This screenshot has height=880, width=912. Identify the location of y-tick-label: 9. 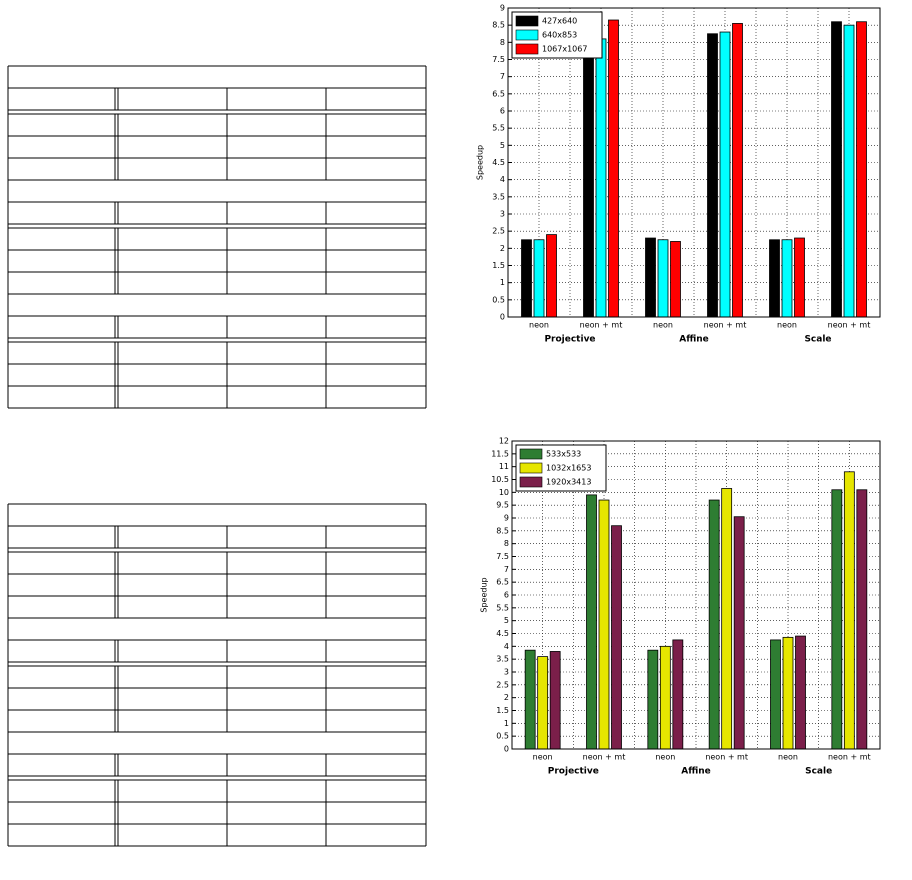
(502, 8).